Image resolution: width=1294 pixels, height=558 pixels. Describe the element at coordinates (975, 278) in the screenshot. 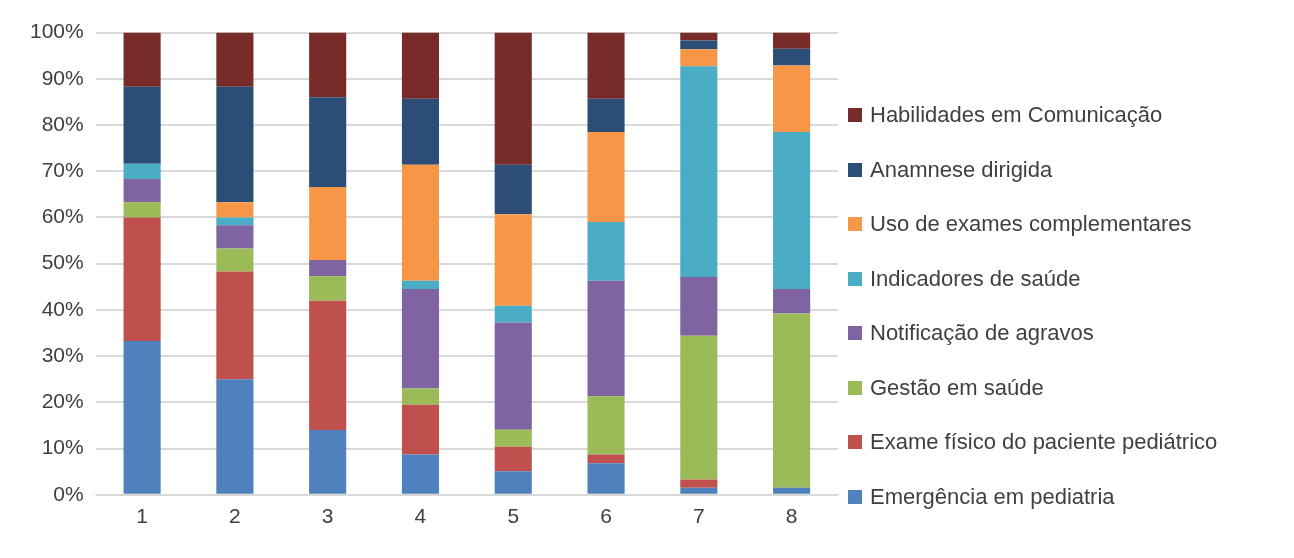

I see `legend-label: Indicadores de saúde` at that location.